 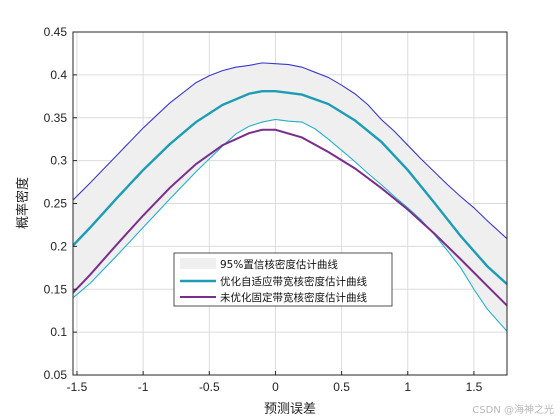 I want to click on legend-swatch-band, so click(x=198, y=263).